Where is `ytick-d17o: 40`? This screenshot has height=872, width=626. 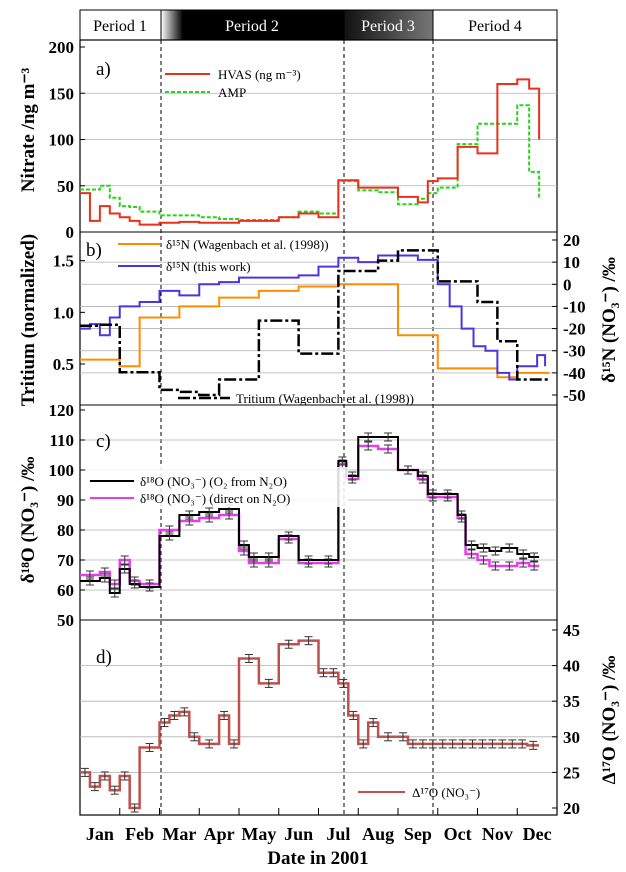
ytick-d17o: 40 is located at coordinates (571, 666).